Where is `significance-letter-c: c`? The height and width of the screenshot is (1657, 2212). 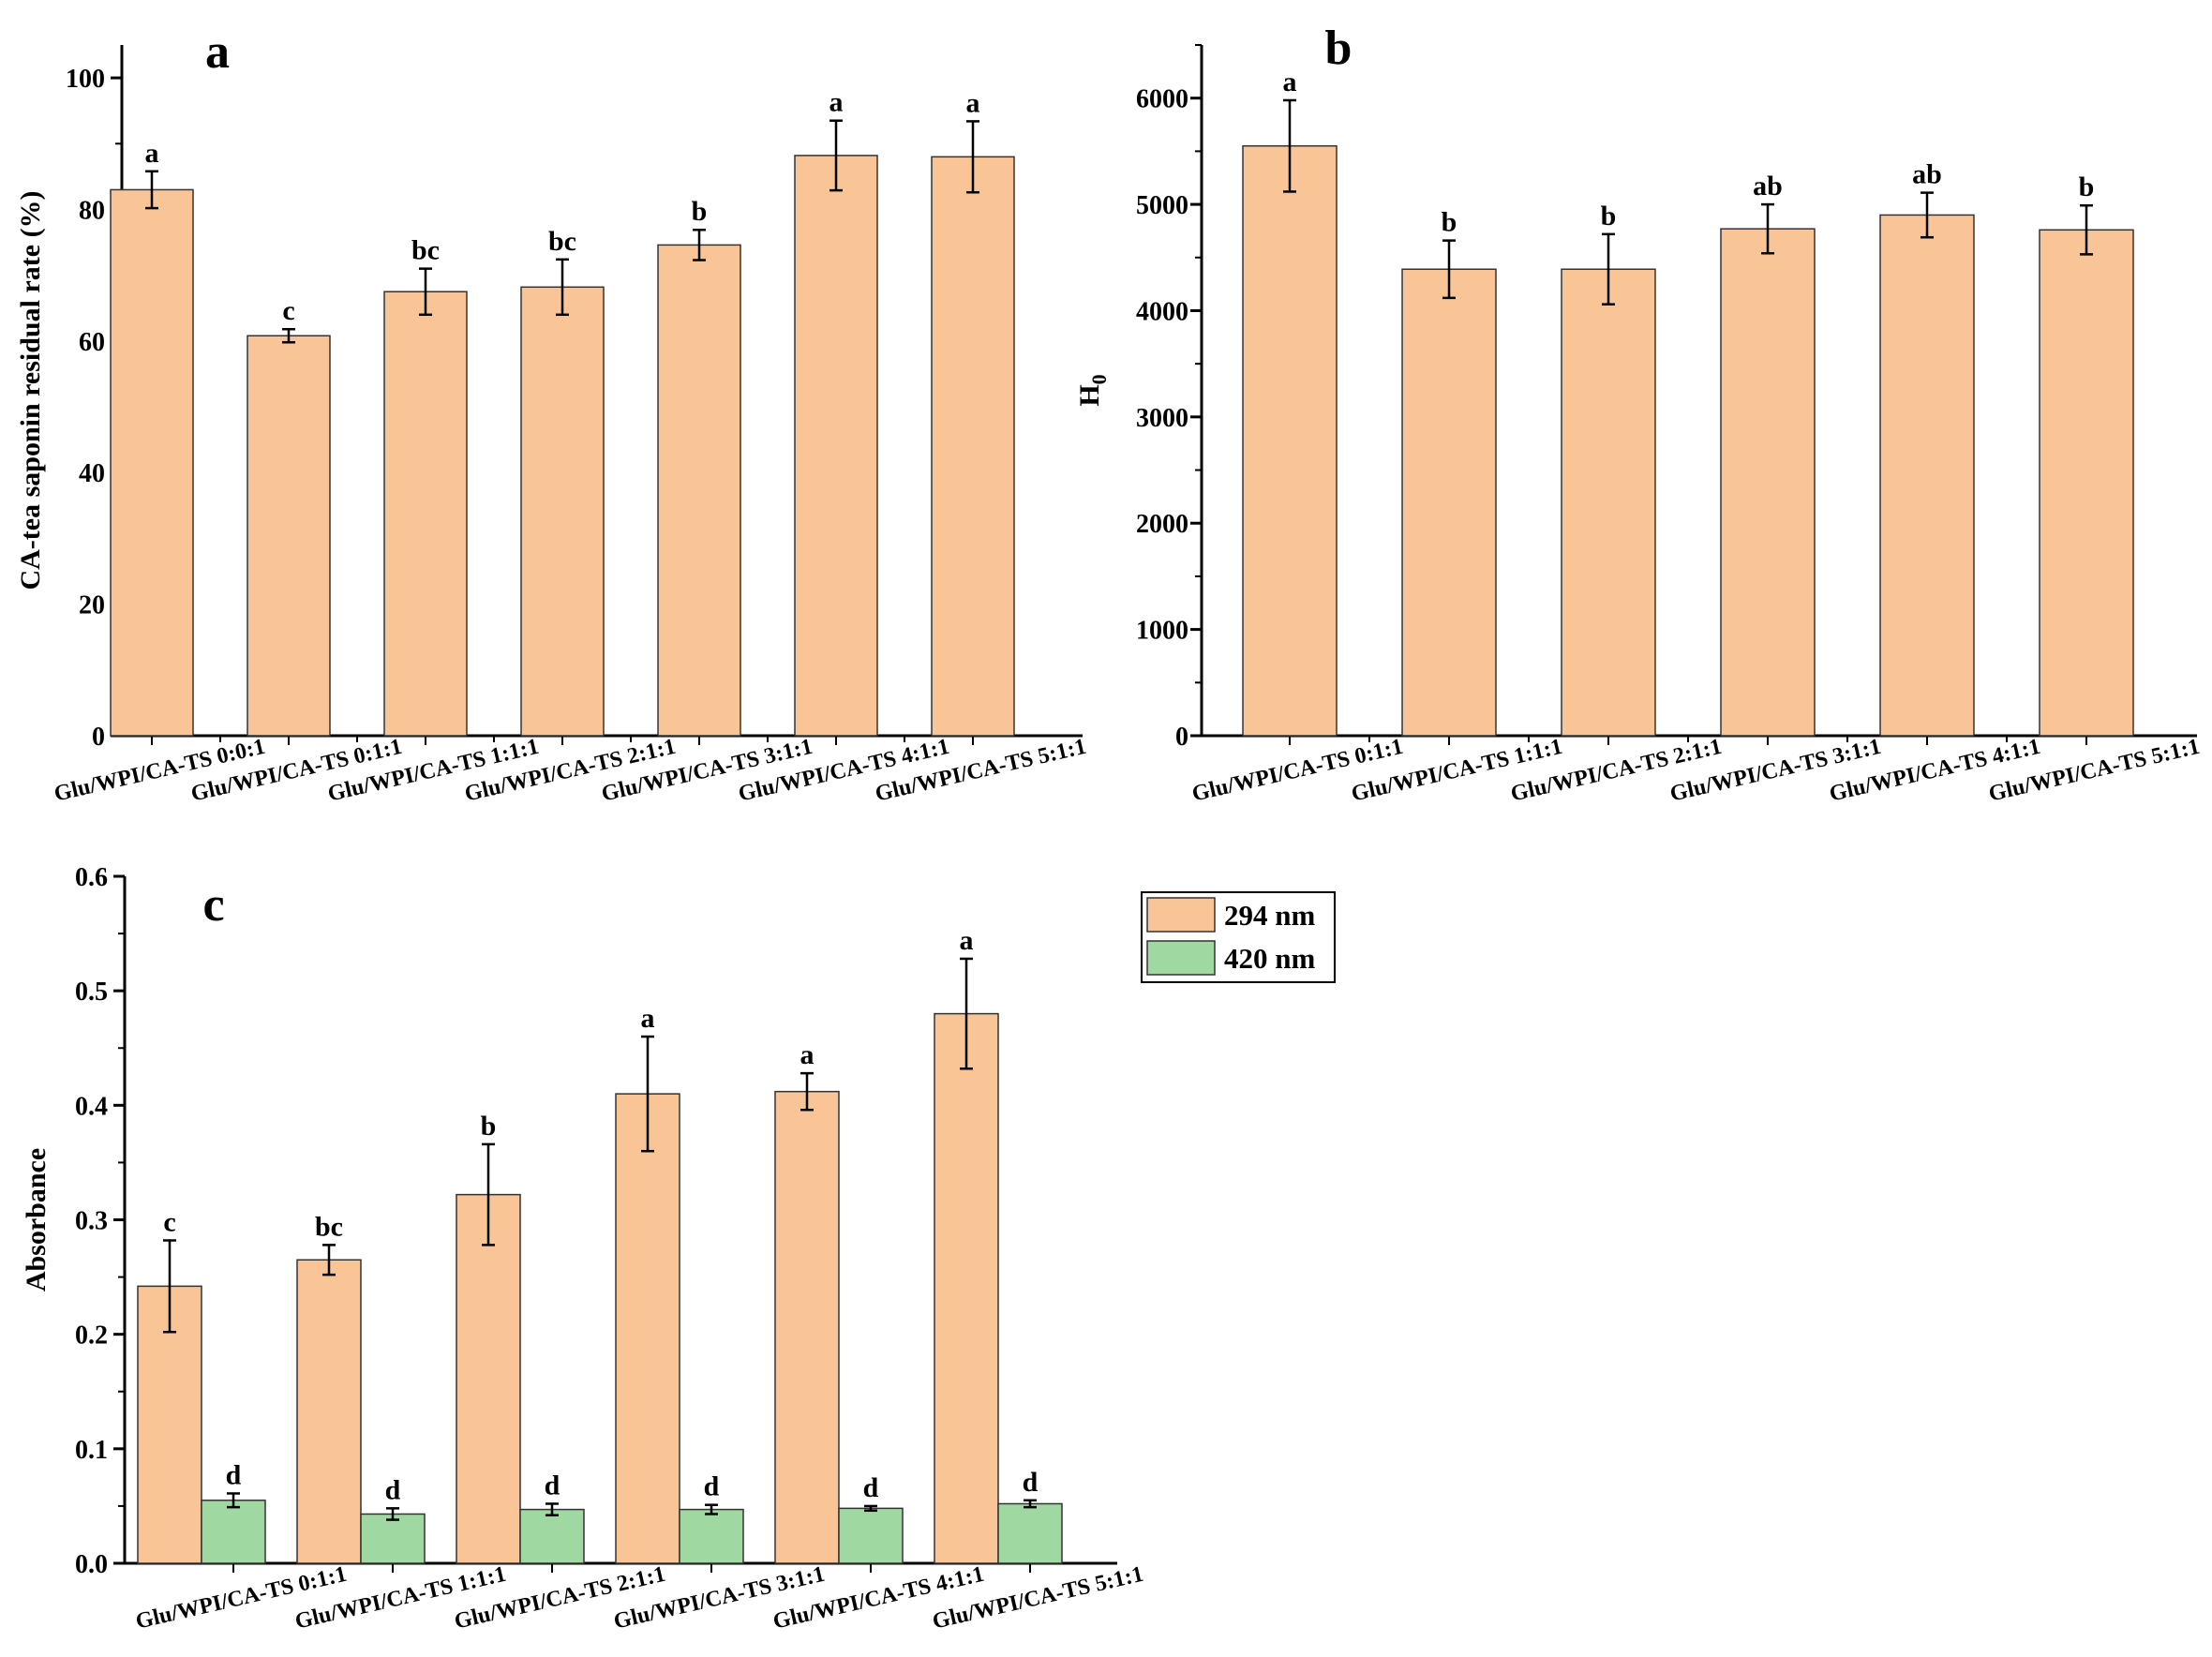 significance-letter-c: c is located at coordinates (169, 1222).